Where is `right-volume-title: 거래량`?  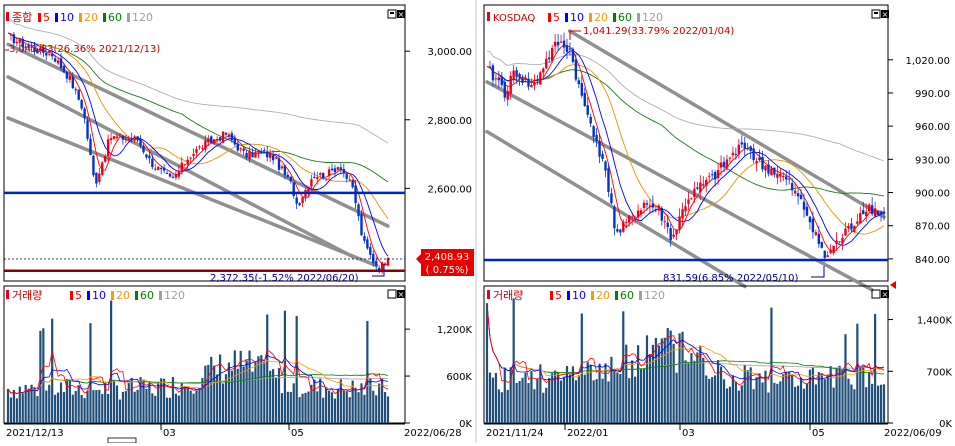 right-volume-title: 거래량 is located at coordinates (508, 295).